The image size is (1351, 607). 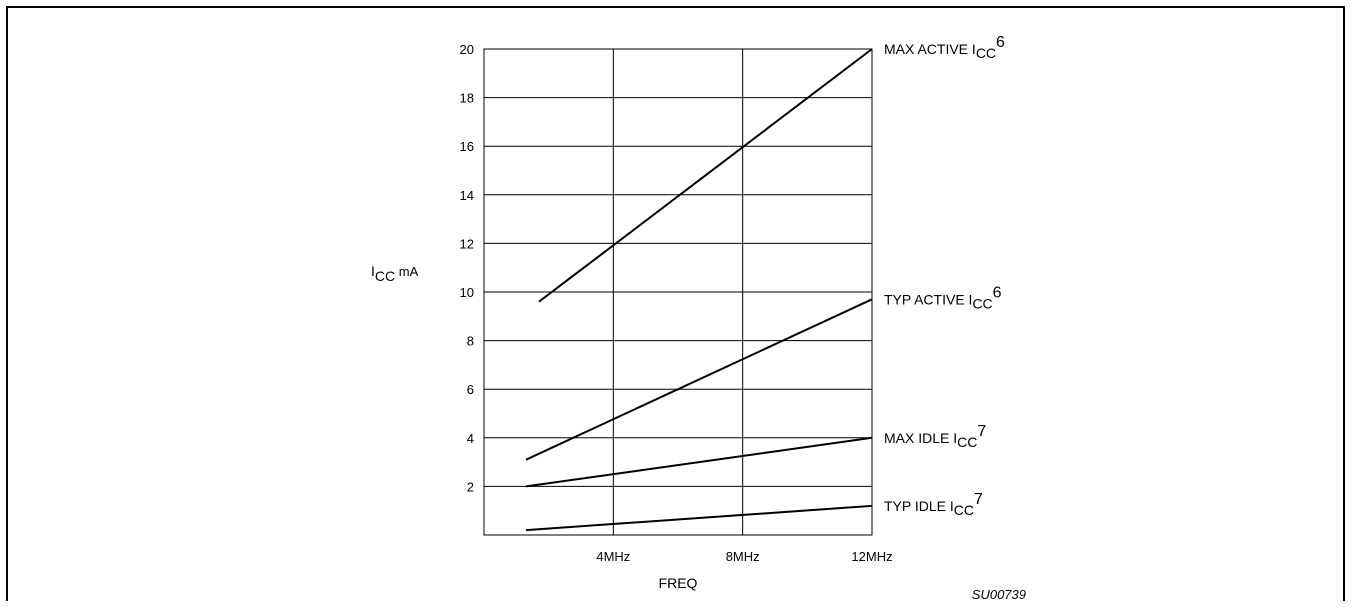 I want to click on y-tick-label-20: 20, so click(x=467, y=49).